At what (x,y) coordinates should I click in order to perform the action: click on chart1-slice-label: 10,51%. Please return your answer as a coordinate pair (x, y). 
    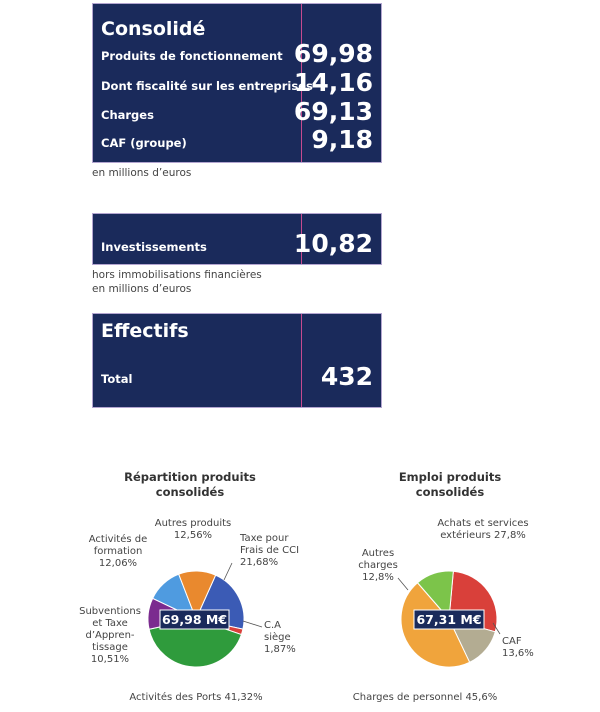
    Looking at the image, I should click on (110, 659).